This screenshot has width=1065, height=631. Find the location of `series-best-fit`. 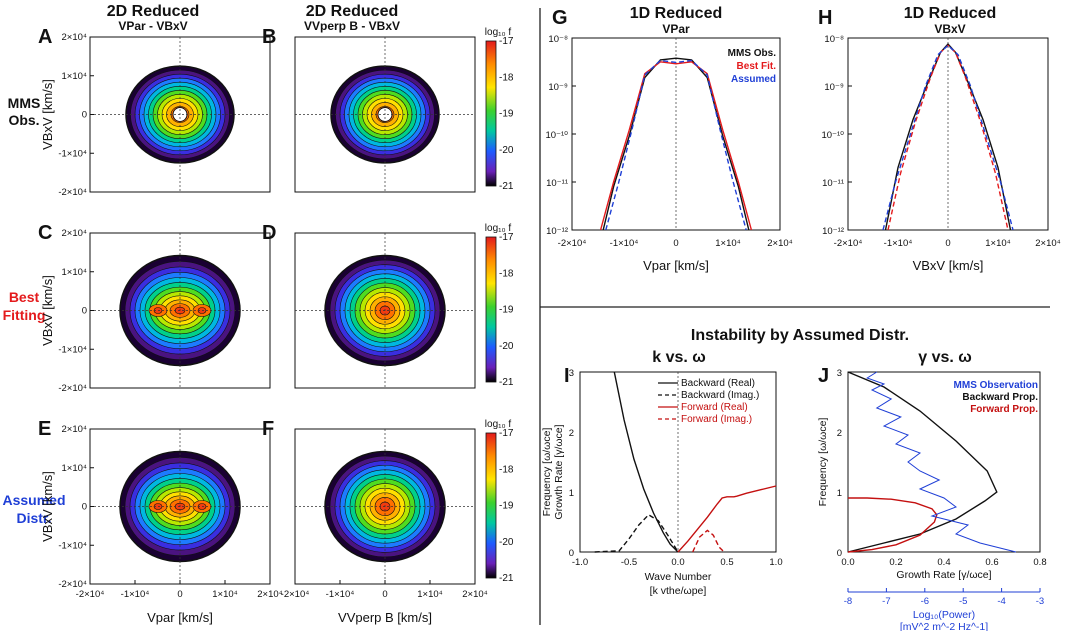

series-best-fit is located at coordinates (676, 146).